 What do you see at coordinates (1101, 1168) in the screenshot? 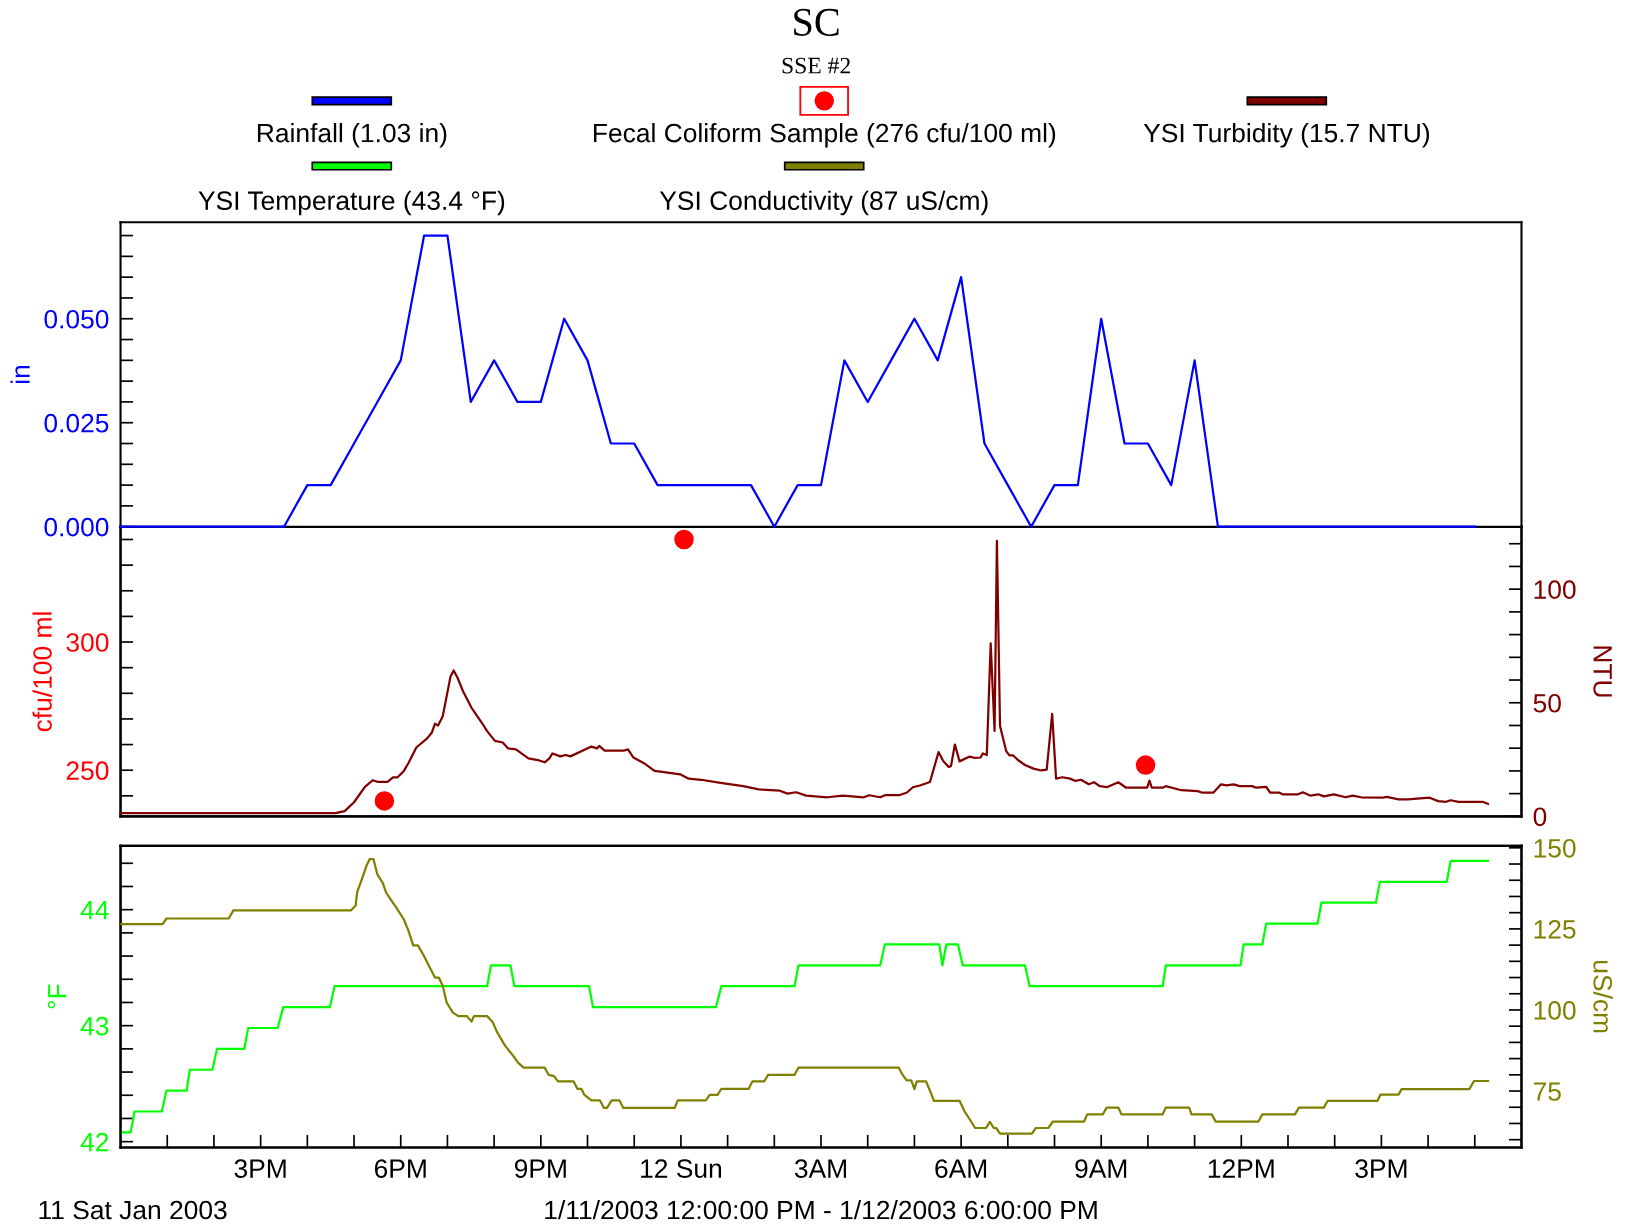
I see `x-tick-label: 9AM` at bounding box center [1101, 1168].